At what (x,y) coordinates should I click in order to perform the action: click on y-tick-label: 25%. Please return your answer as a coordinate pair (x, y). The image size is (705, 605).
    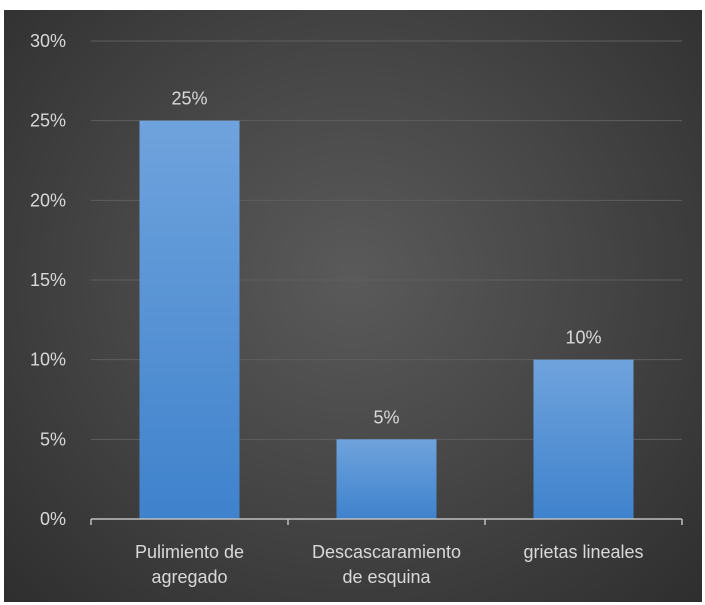
    Looking at the image, I should click on (48, 121).